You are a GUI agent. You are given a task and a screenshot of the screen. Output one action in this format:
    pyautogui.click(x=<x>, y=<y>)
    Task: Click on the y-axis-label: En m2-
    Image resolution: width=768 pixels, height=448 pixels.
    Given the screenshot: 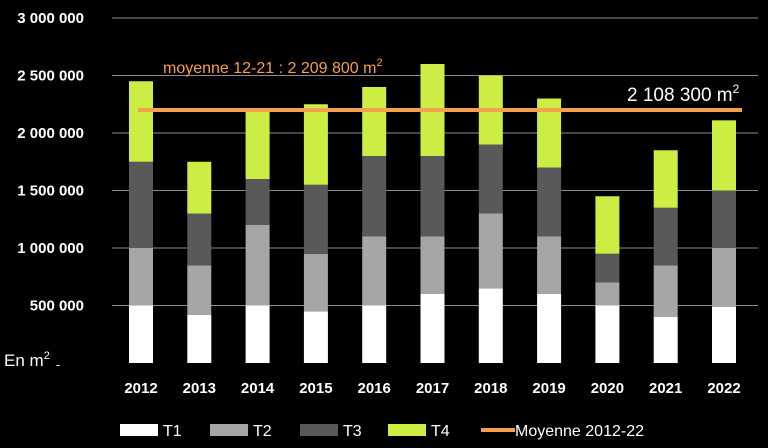 What is the action you would take?
    pyautogui.click(x=32, y=361)
    